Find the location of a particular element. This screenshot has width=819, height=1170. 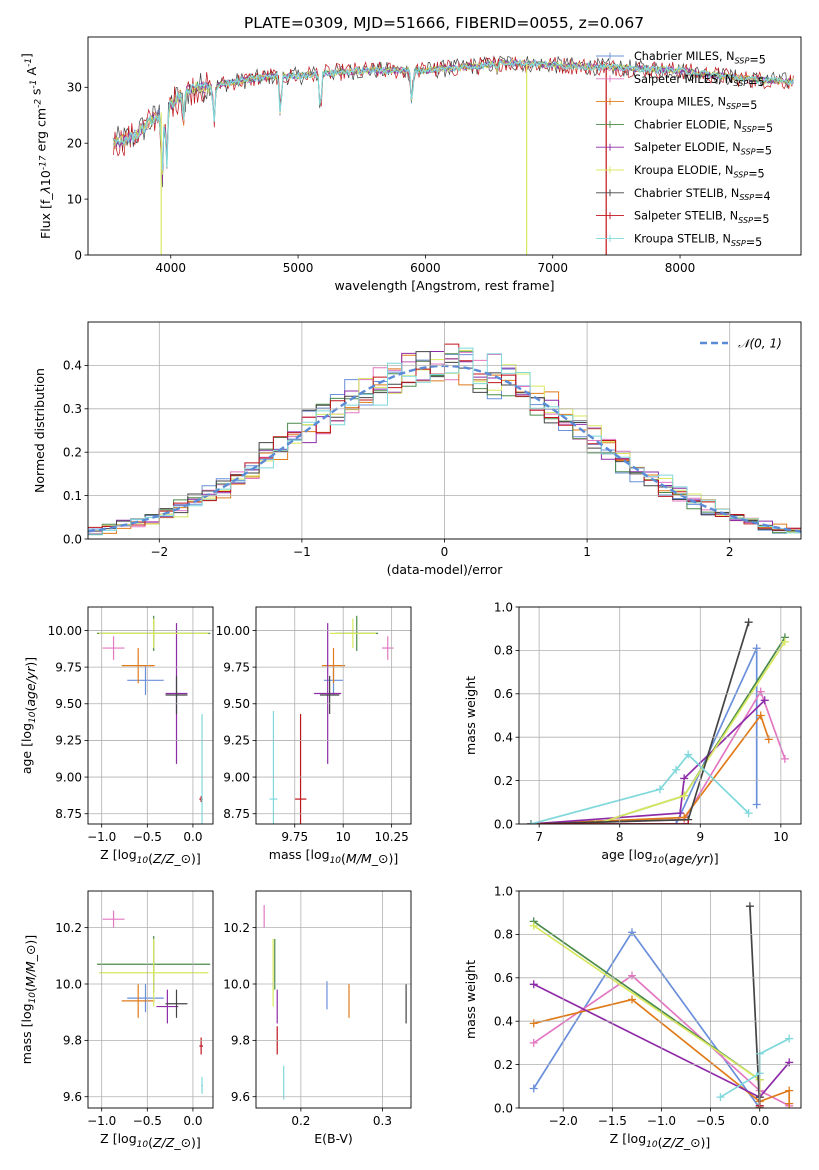

y-tick-label: 0.0 is located at coordinates (503, 1108).